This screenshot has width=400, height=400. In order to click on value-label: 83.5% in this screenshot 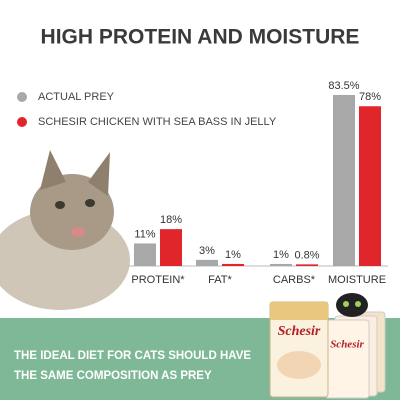, I will do `click(343, 86)`.